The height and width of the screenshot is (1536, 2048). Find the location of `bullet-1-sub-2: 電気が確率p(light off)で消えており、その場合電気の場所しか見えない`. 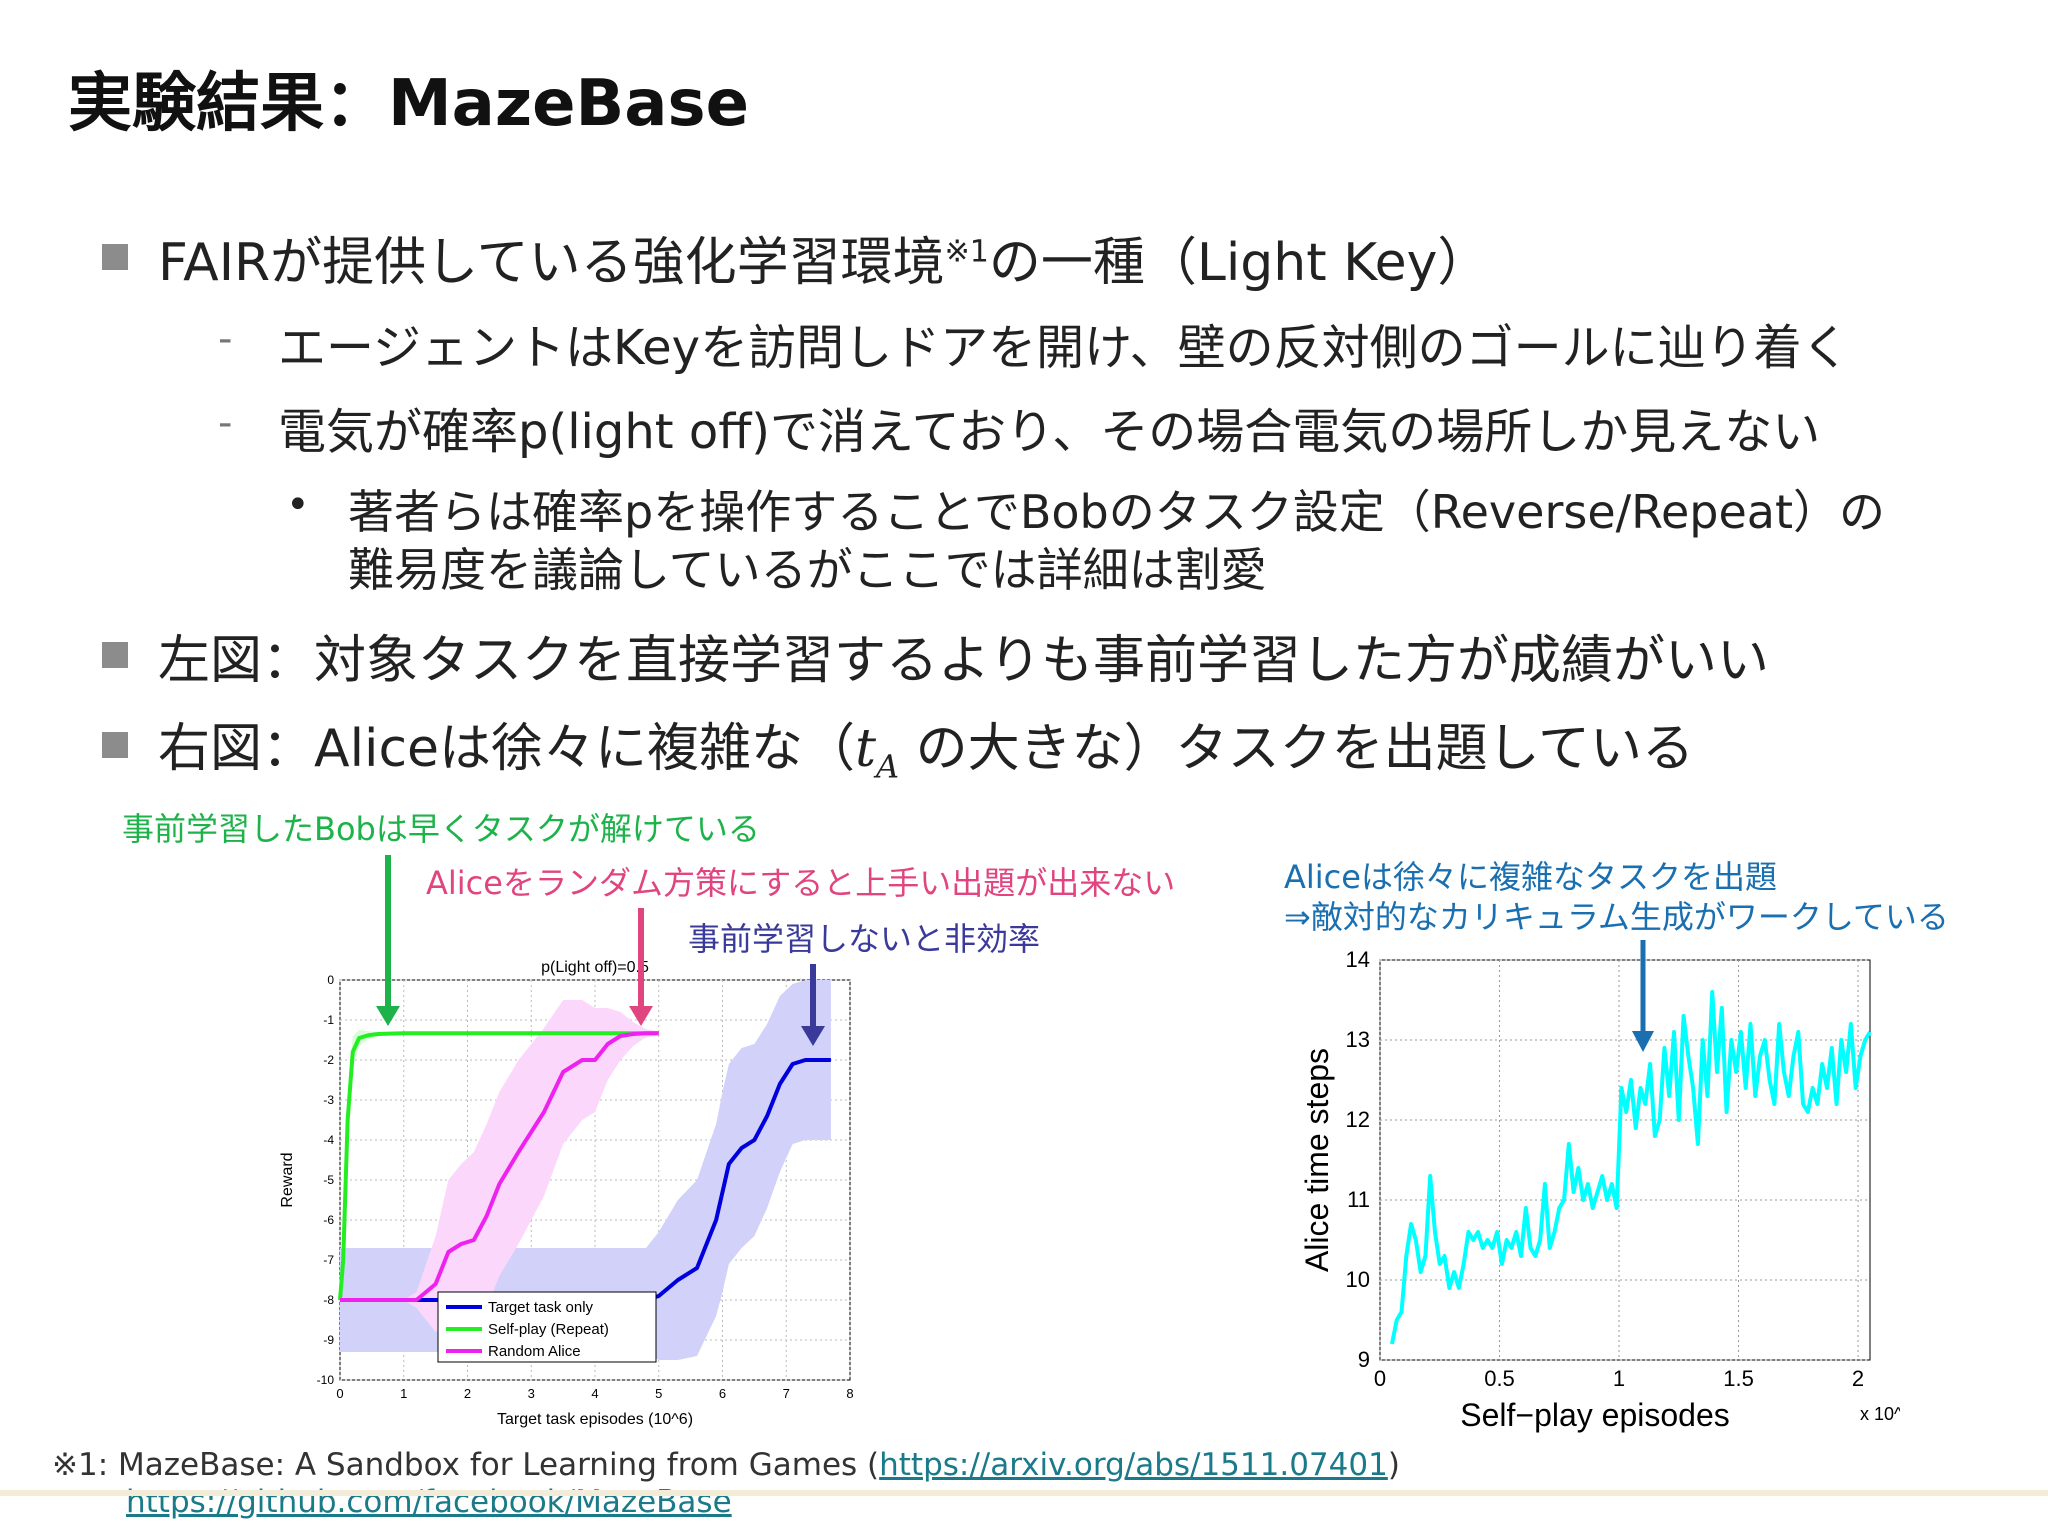

bullet-1-sub-2: 電気が確率p(light off)で消えており、その場合電気の場所しか見えない is located at coordinates (1049, 432).